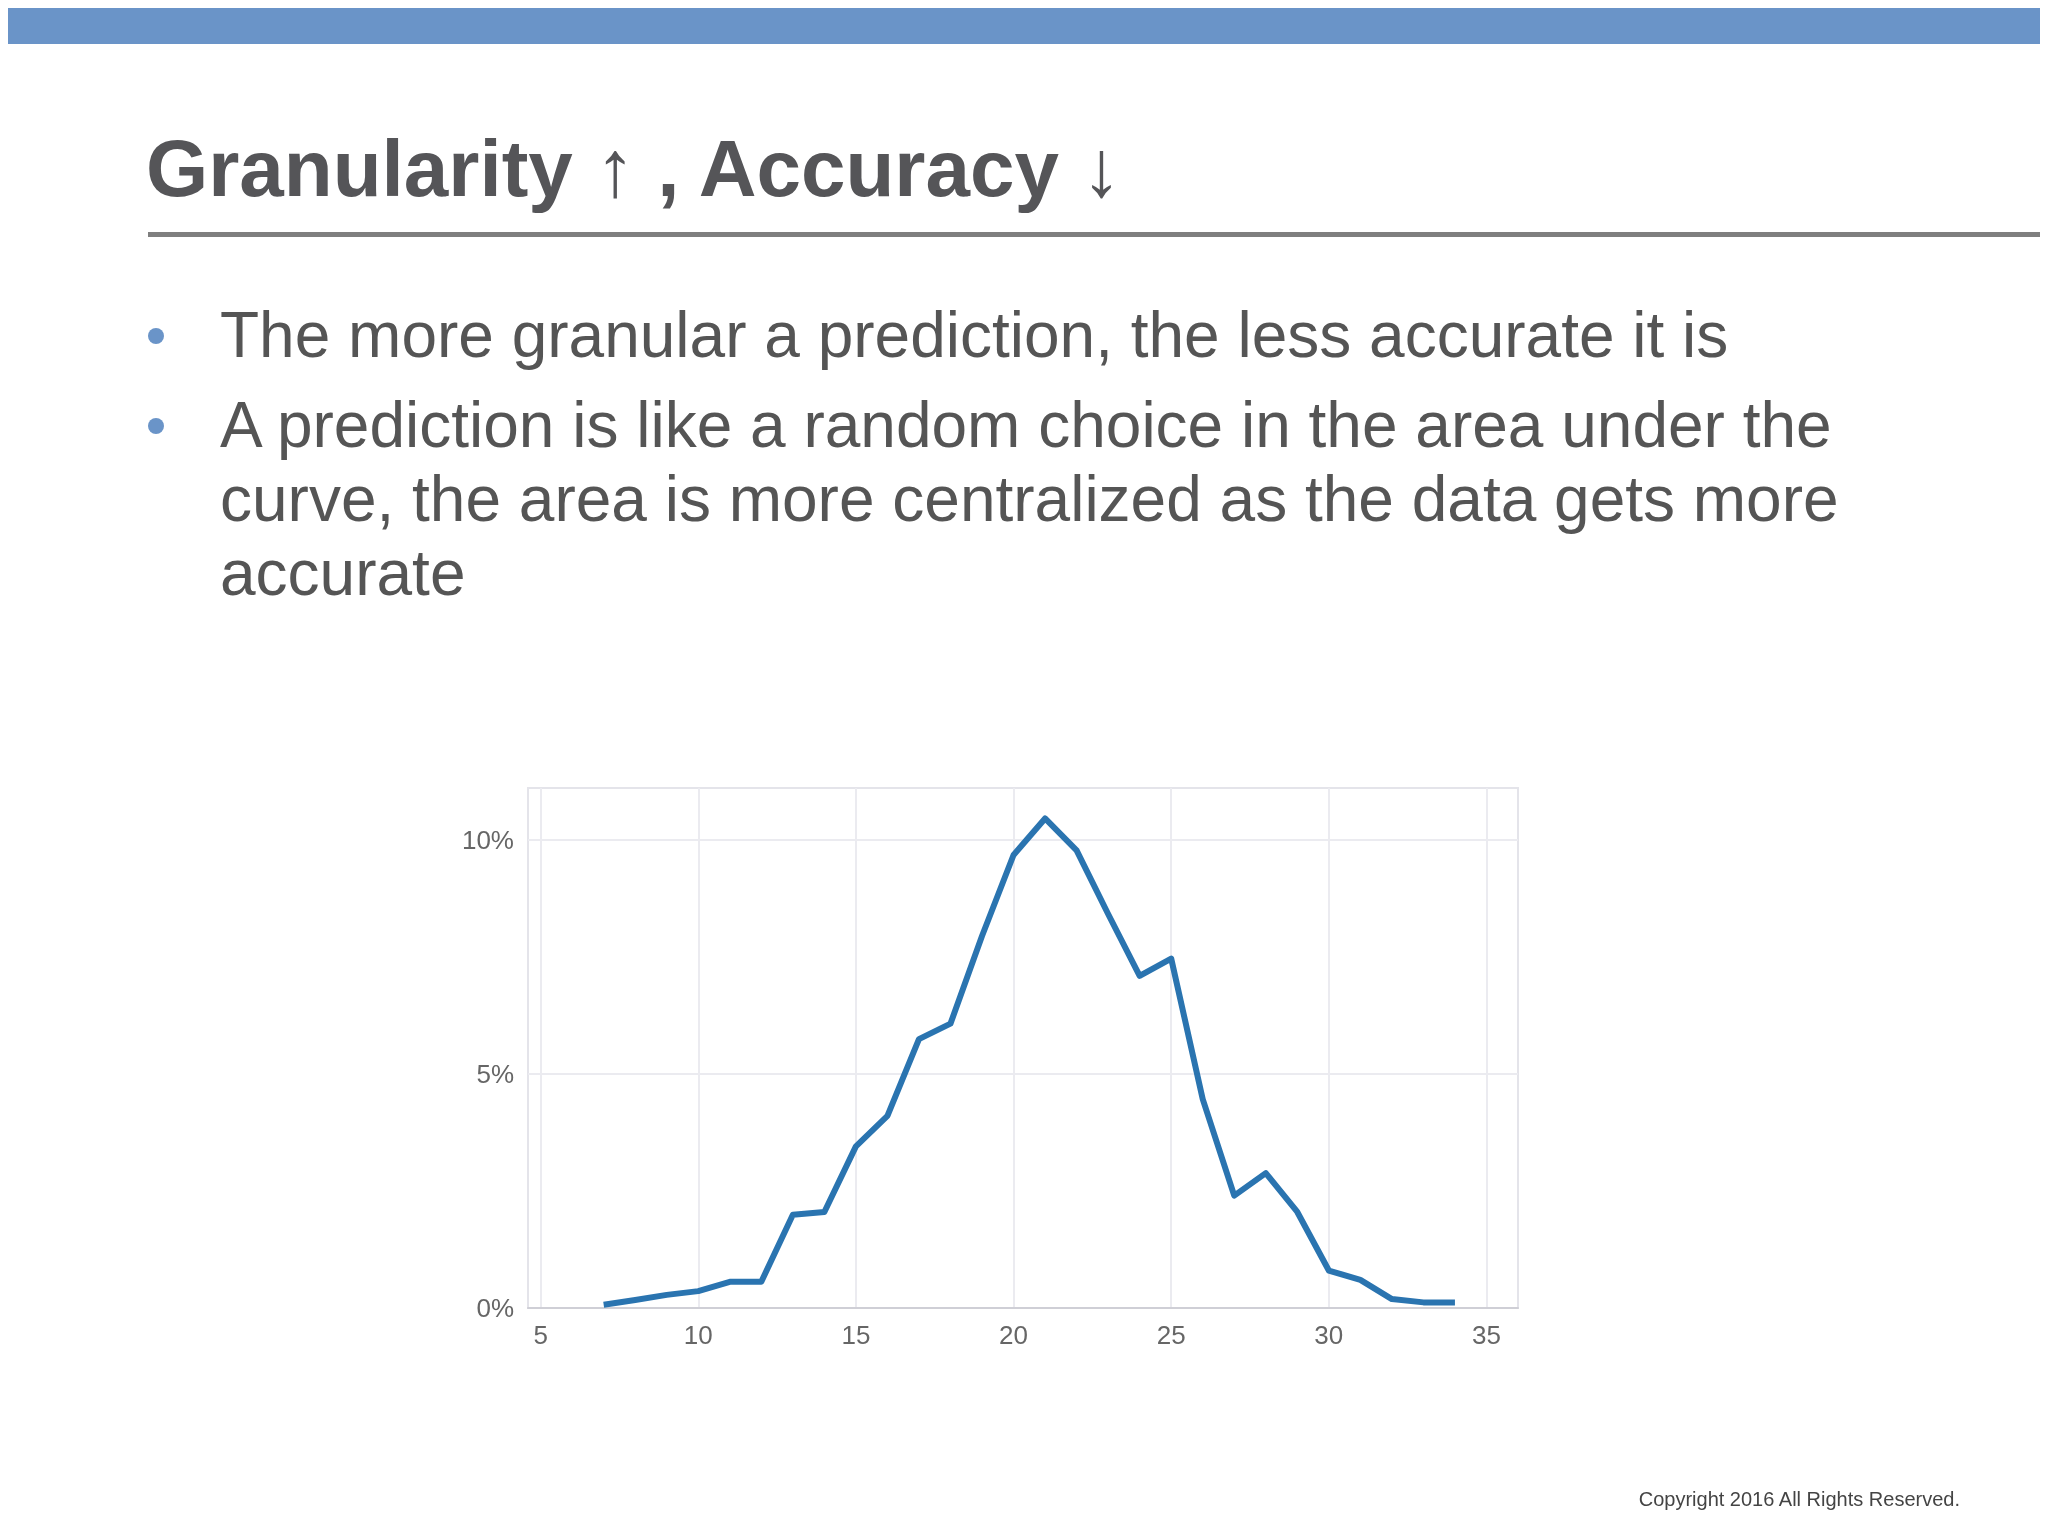 The width and height of the screenshot is (2048, 1536). Describe the element at coordinates (698, 1335) in the screenshot. I see `x-tick-label: 10` at that location.